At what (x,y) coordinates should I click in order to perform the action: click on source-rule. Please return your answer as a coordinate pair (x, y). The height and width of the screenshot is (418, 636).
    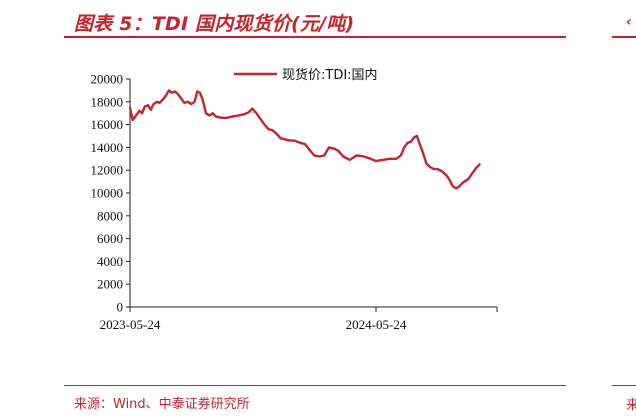
    Looking at the image, I should click on (315, 385).